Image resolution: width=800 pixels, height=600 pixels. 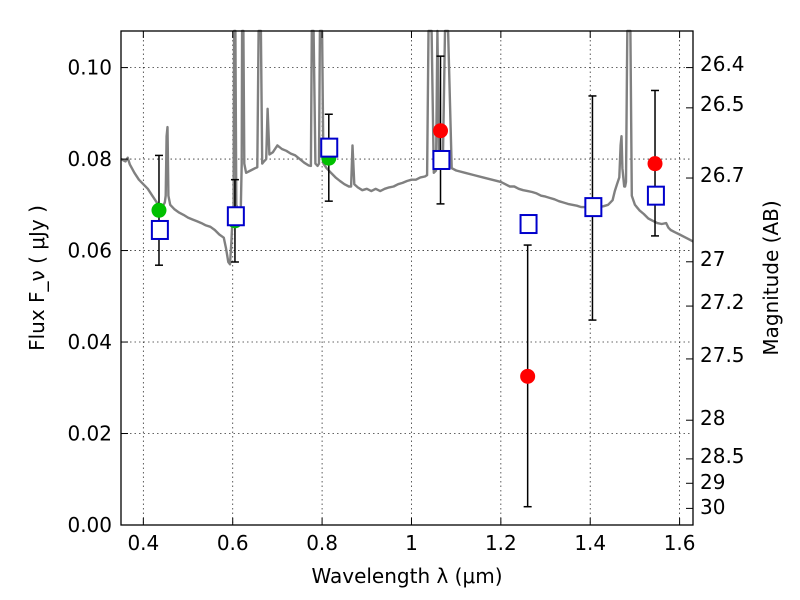 I want to click on x-tick-label: 1, so click(x=411, y=543).